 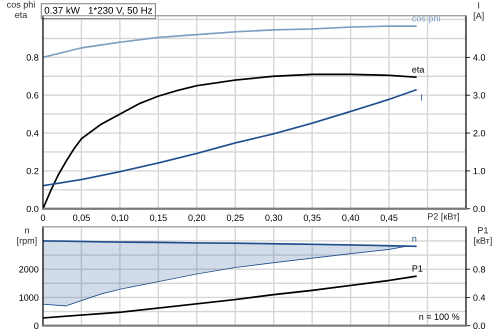 I want to click on chart-title: 0.37 kW 1*230 V, 50 Hz, so click(x=98, y=10).